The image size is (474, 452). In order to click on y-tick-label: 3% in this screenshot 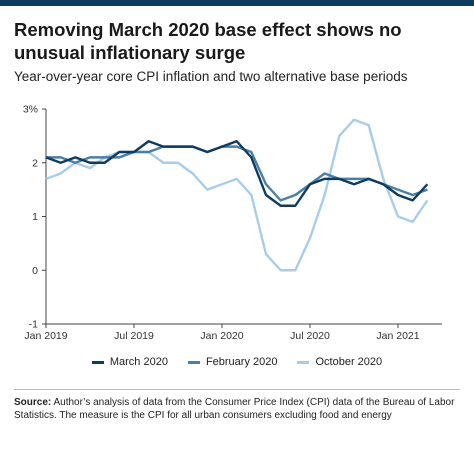, I will do `click(30, 110)`.